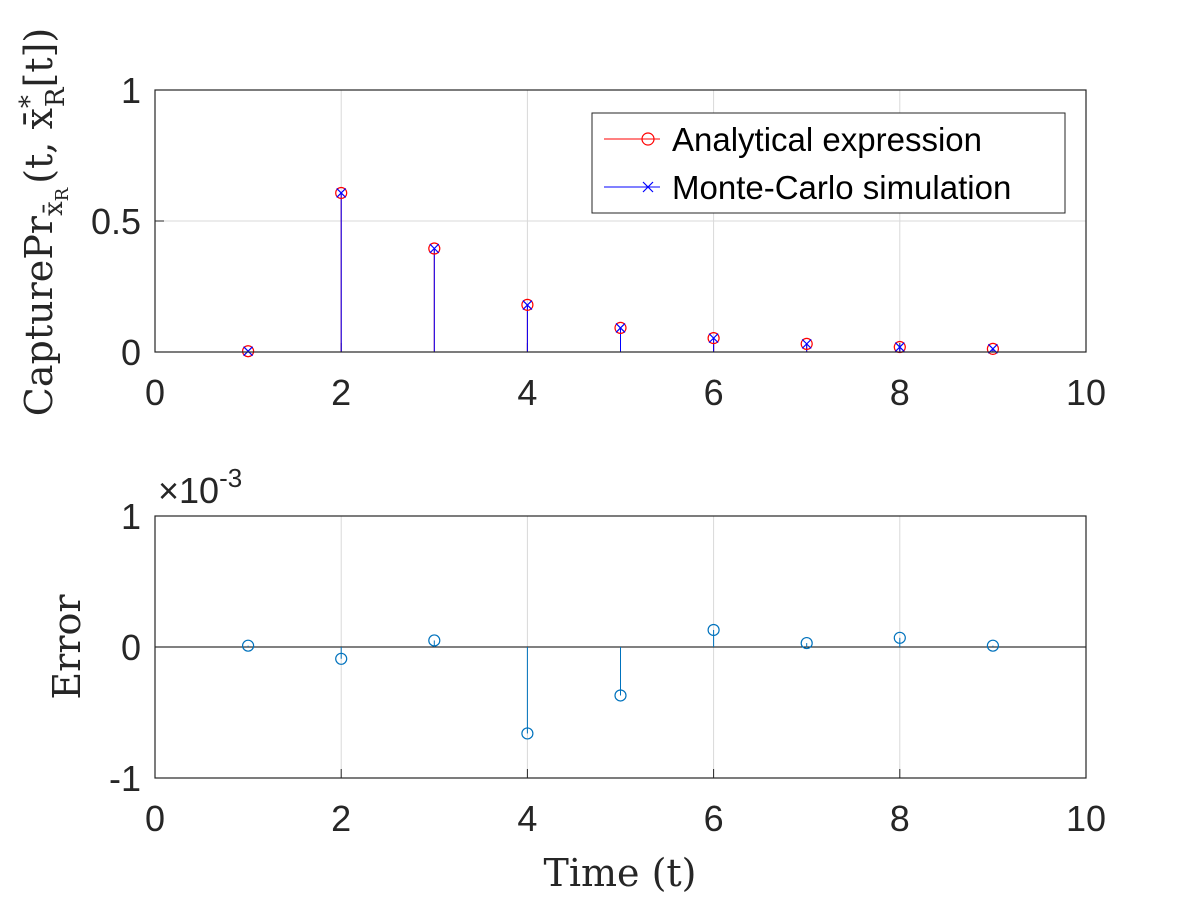 The width and height of the screenshot is (1200, 900). I want to click on legend-label-analytical: Analytical expression, so click(827, 139).